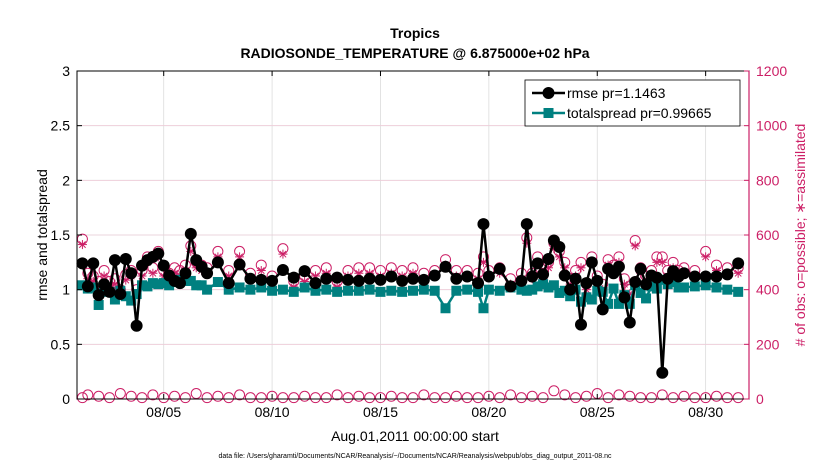  I want to click on y-right-tick-label: 0, so click(760, 399).